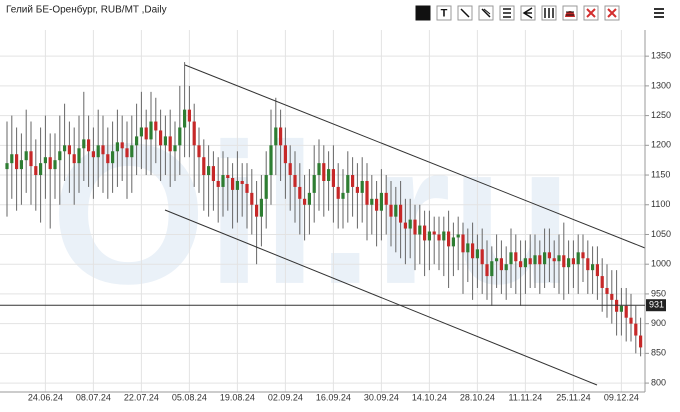 The image size is (680, 412). What do you see at coordinates (658, 353) in the screenshot?
I see `y-tick-label: 850` at bounding box center [658, 353].